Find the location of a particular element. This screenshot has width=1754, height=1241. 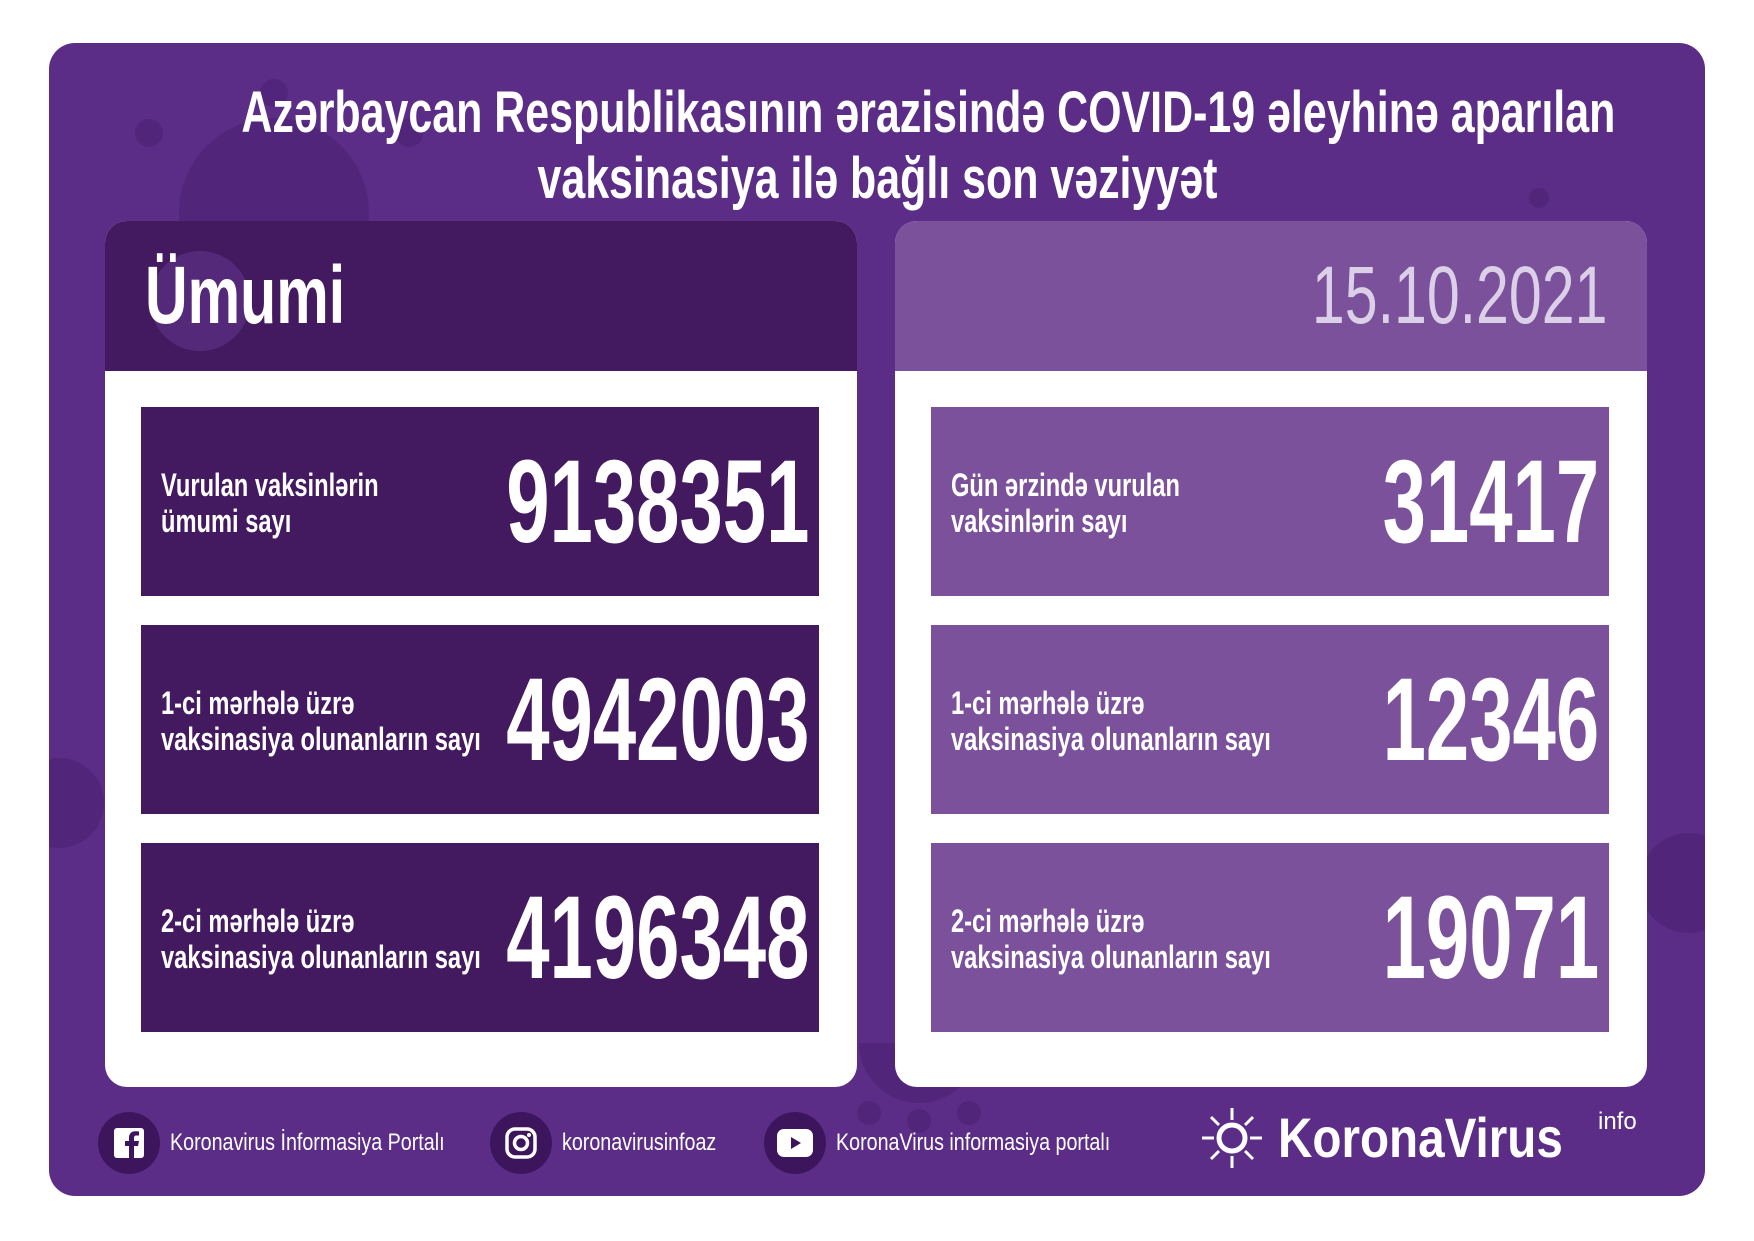

facebook-label: Koronavirus İnformasiya Portalı is located at coordinates (307, 1142).